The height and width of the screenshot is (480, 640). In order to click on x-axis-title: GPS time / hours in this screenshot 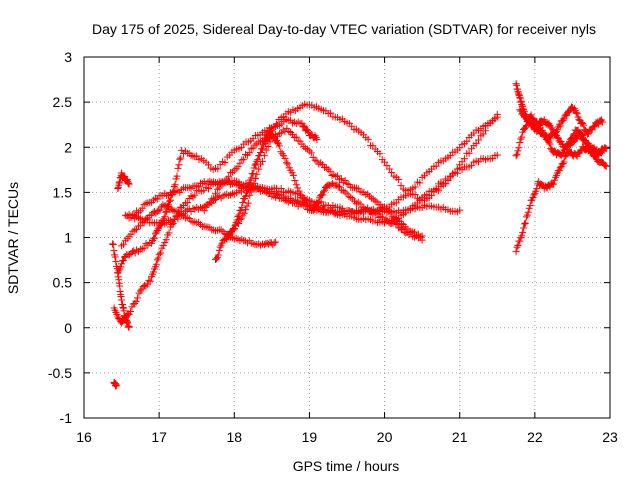, I will do `click(346, 466)`.